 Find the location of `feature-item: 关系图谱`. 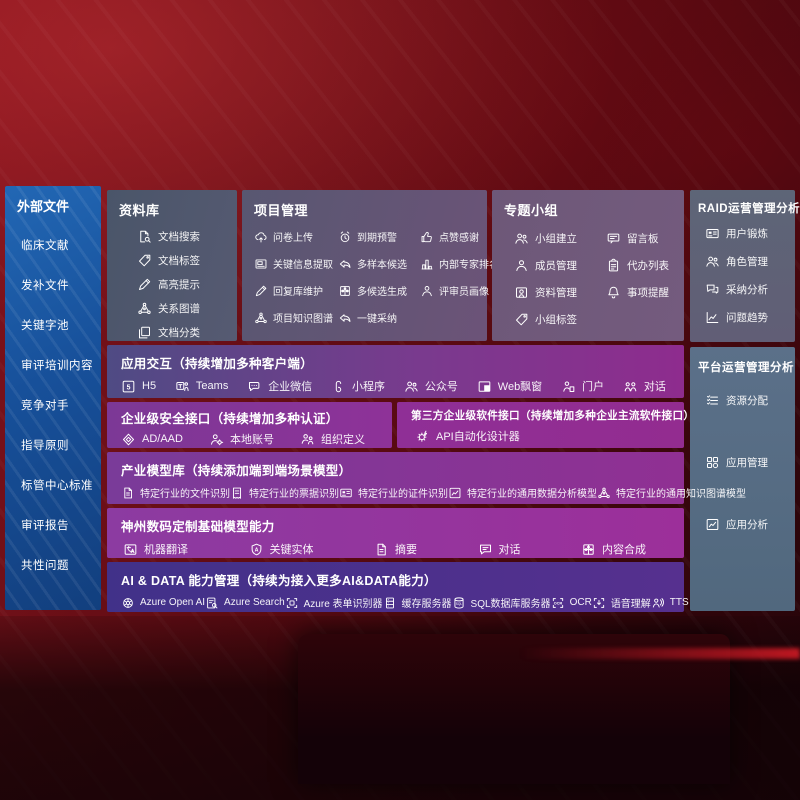

feature-item: 关系图谱 is located at coordinates (187, 308).